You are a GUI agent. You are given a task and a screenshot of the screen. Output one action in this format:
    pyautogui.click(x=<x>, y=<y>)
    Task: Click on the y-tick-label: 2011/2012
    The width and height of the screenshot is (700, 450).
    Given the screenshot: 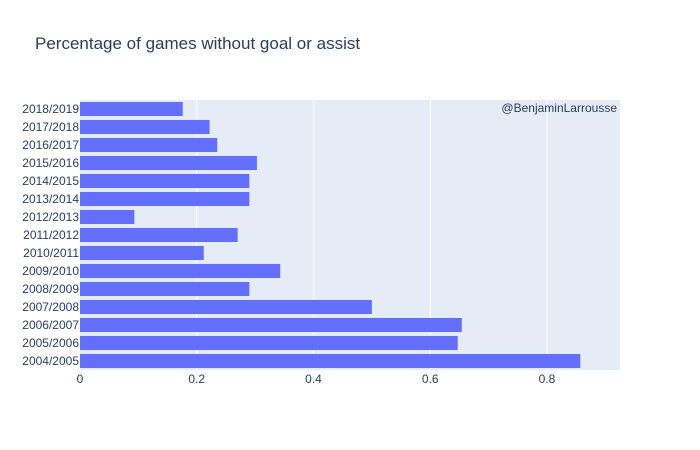 What is the action you would take?
    pyautogui.click(x=51, y=235)
    